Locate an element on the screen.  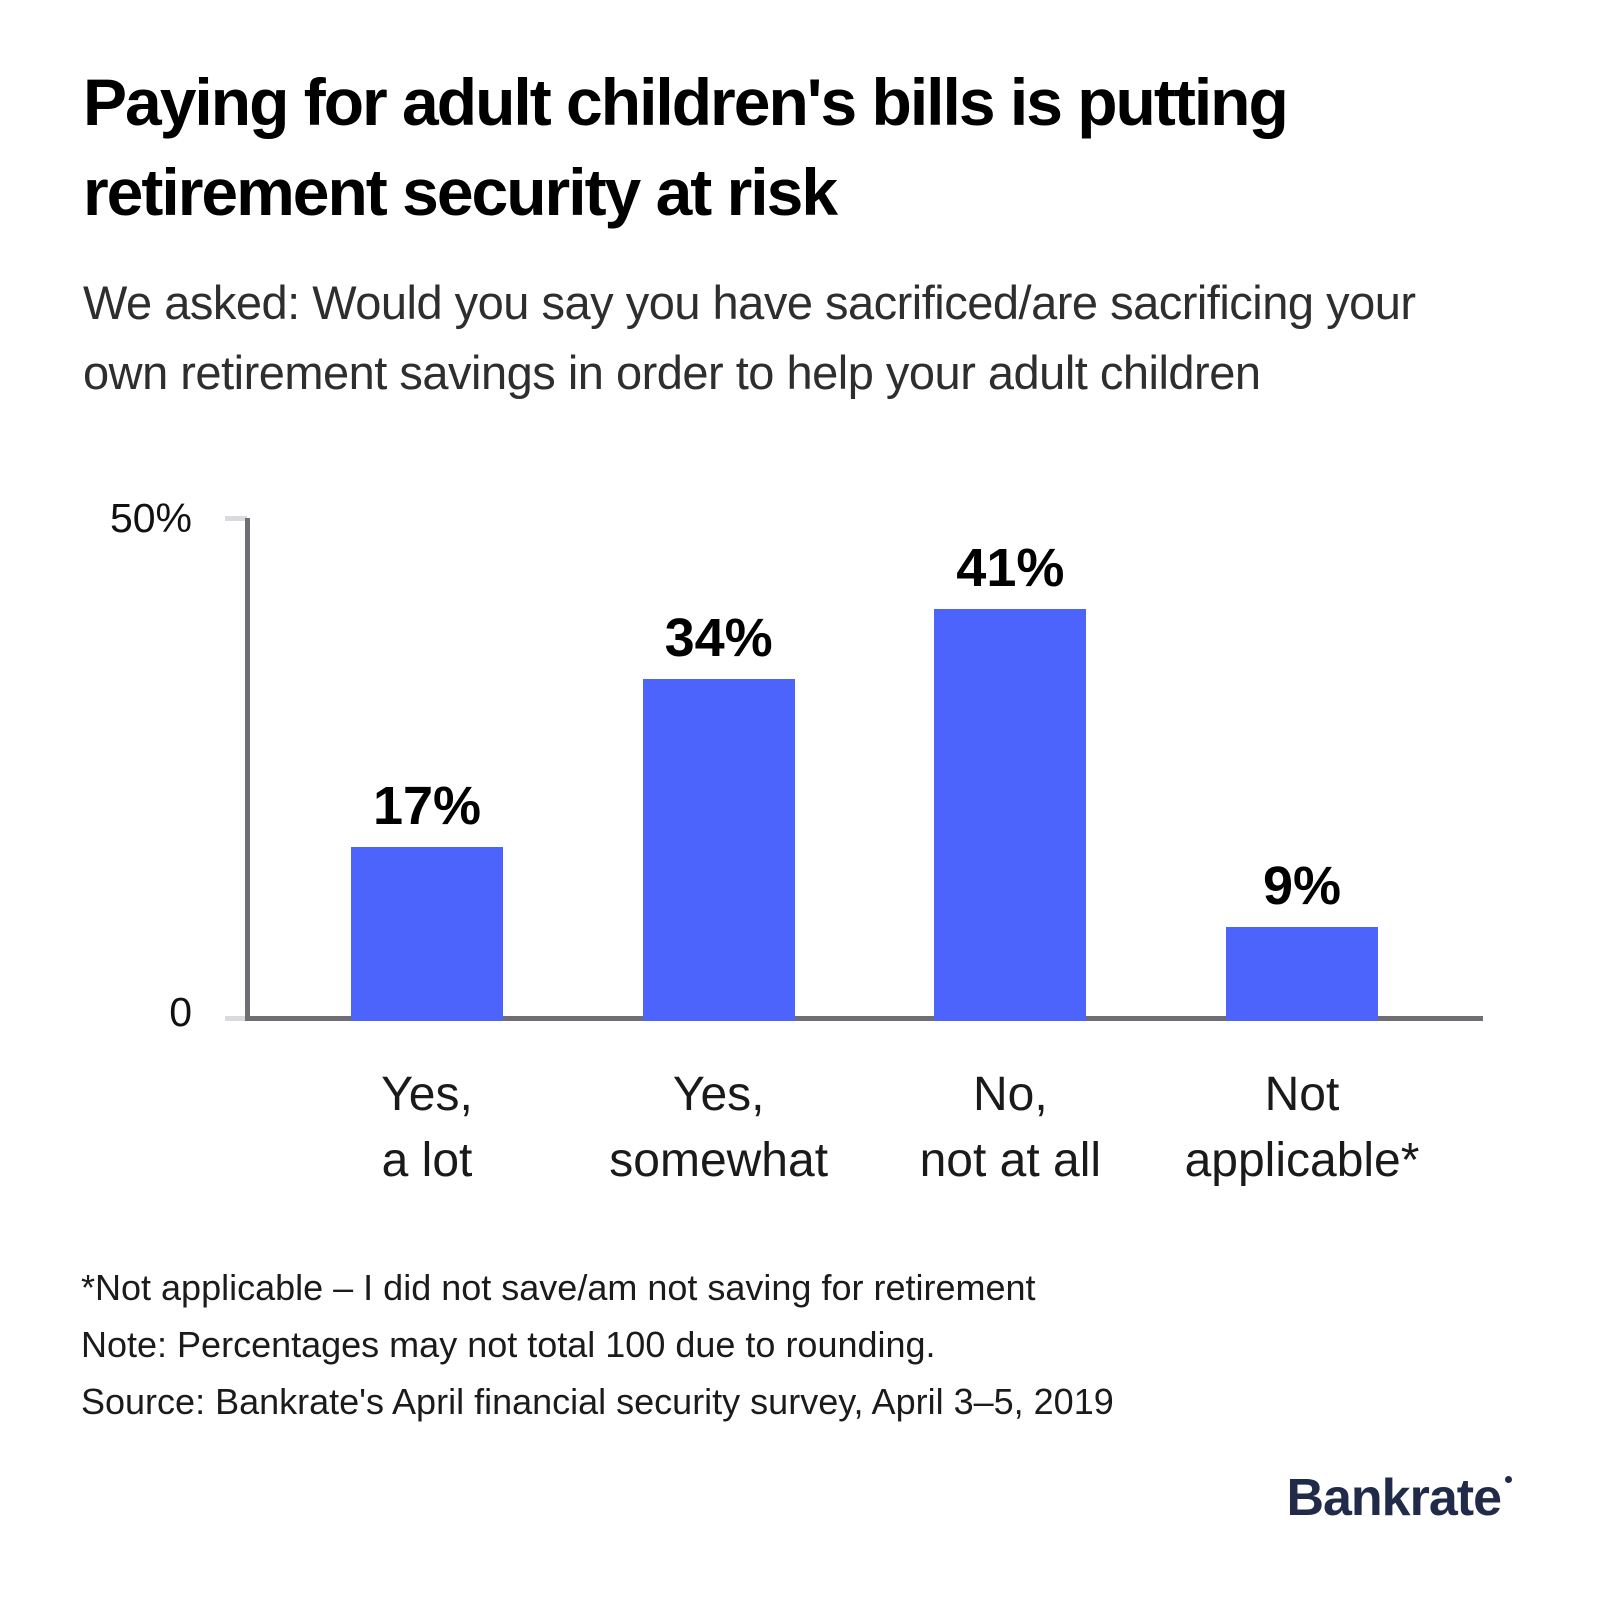
bar-value-label: 9% is located at coordinates (1302, 885).